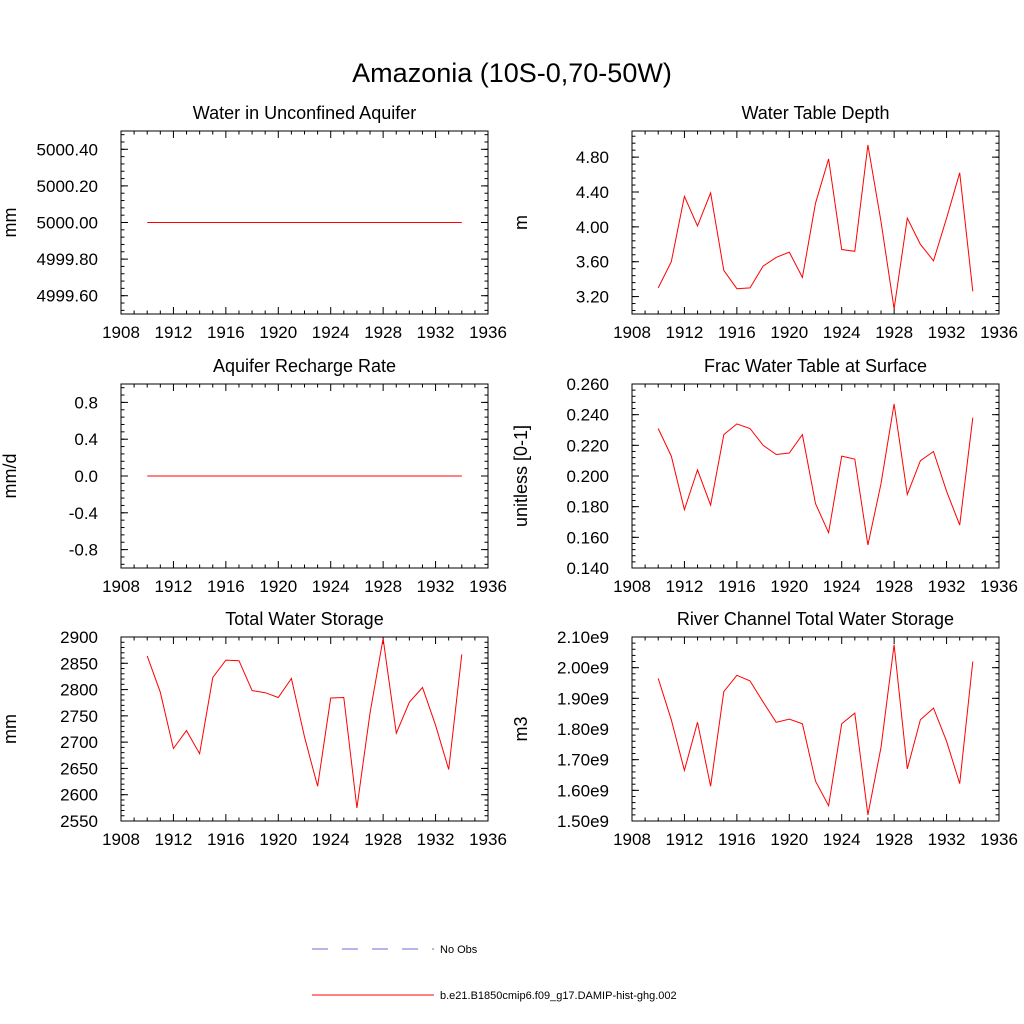 This screenshot has height=1024, width=1024. What do you see at coordinates (83, 550) in the screenshot?
I see `y-tick-label: -0.8` at bounding box center [83, 550].